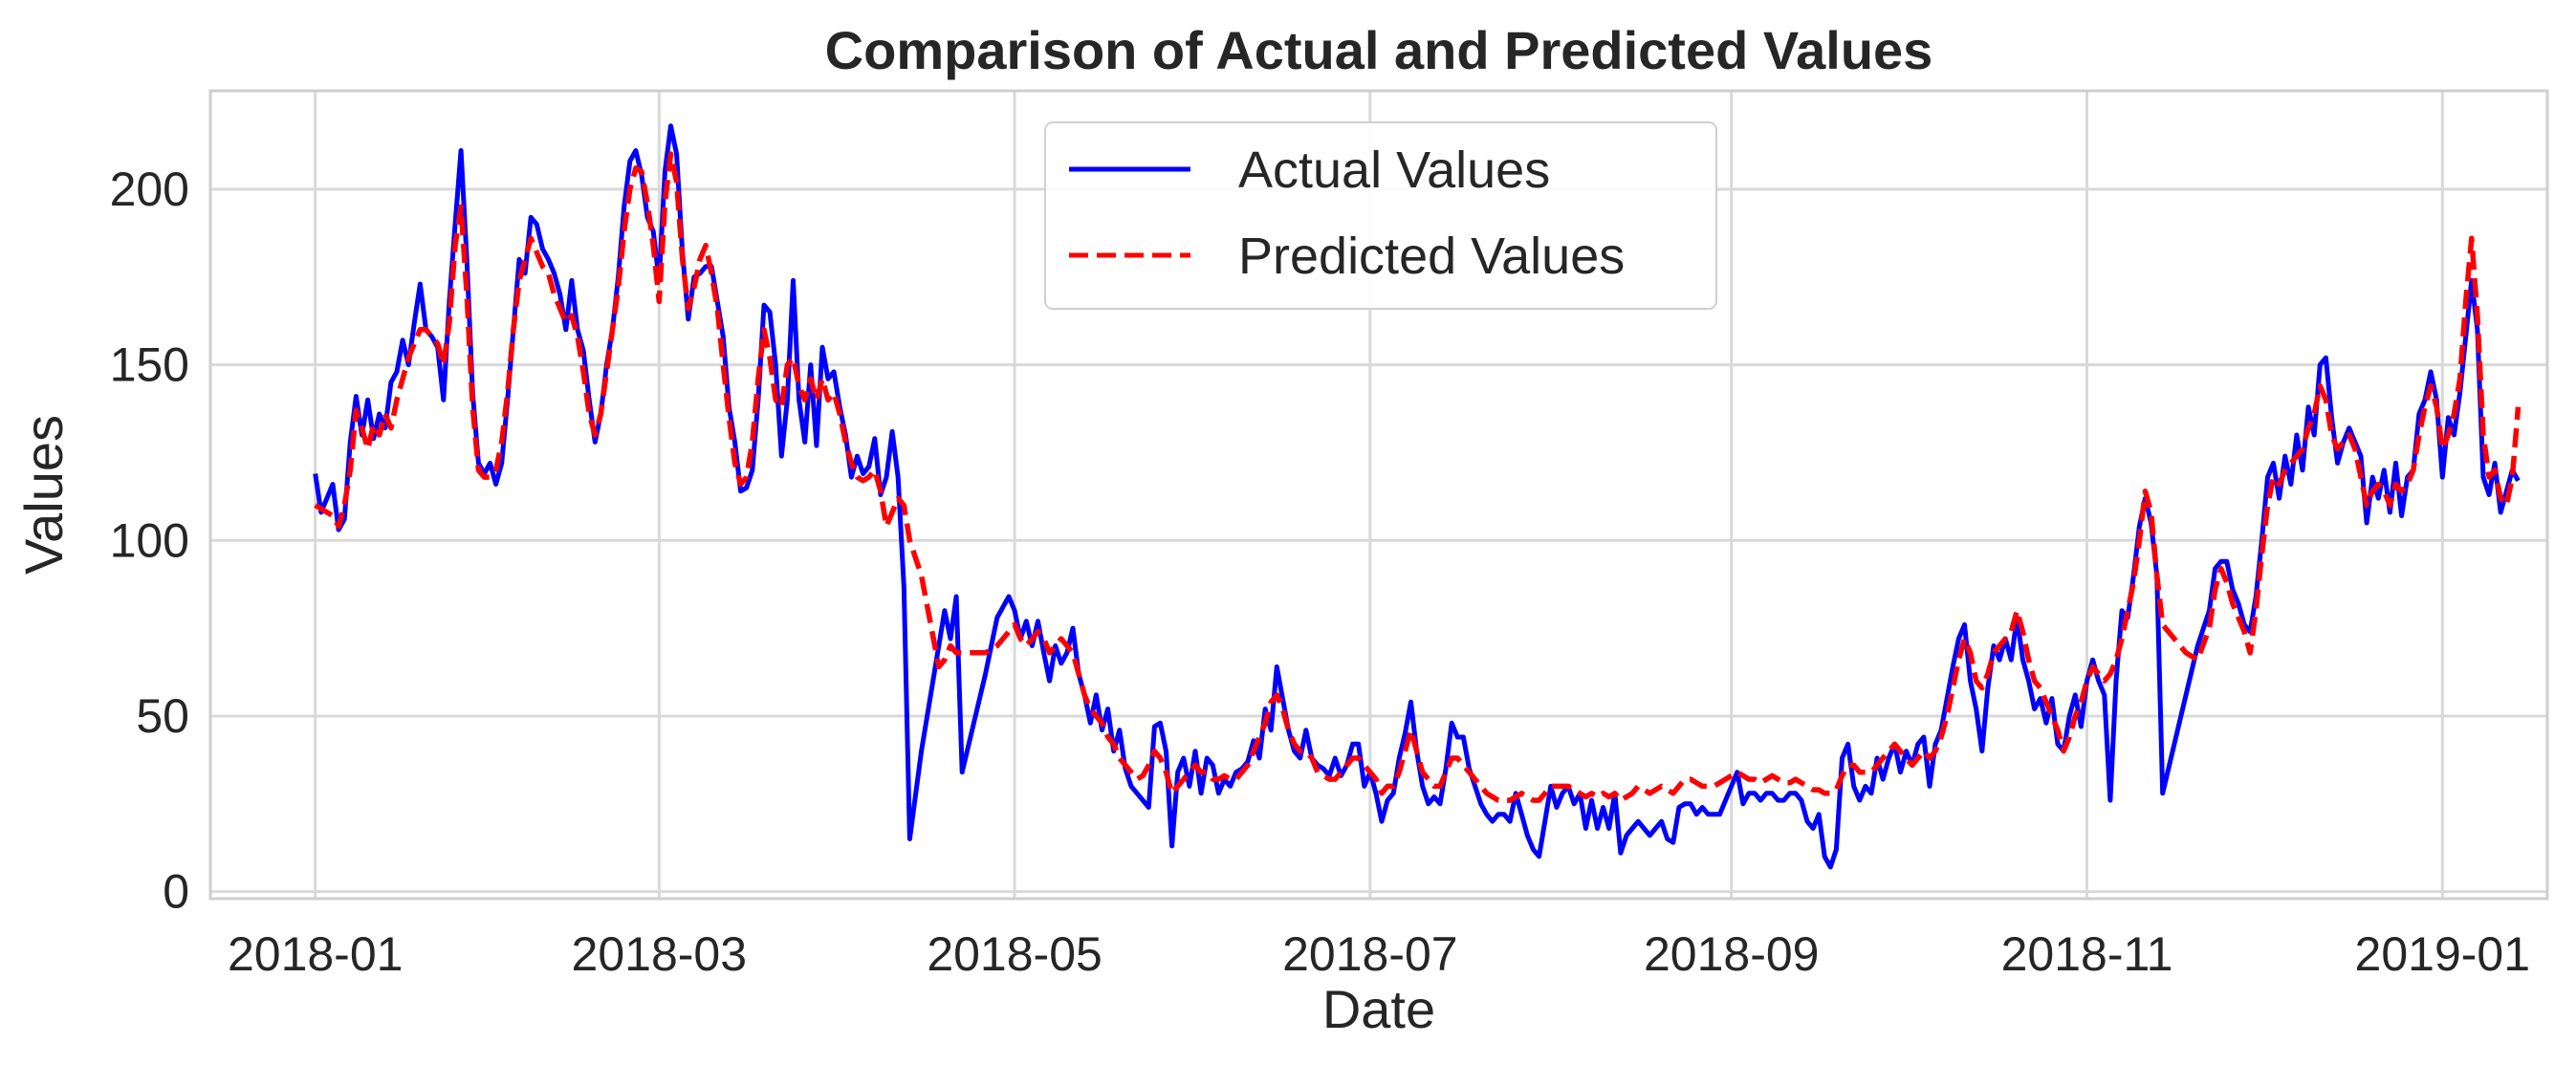 This screenshot has width=2576, height=1065. I want to click on x-tick-label: 2018-11, so click(2087, 954).